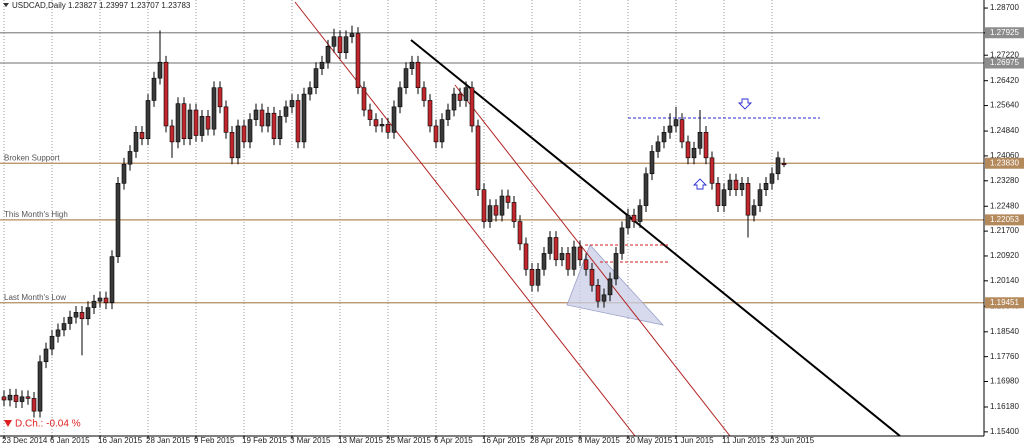  What do you see at coordinates (8, 423) in the screenshot?
I see `change-icon` at bounding box center [8, 423].